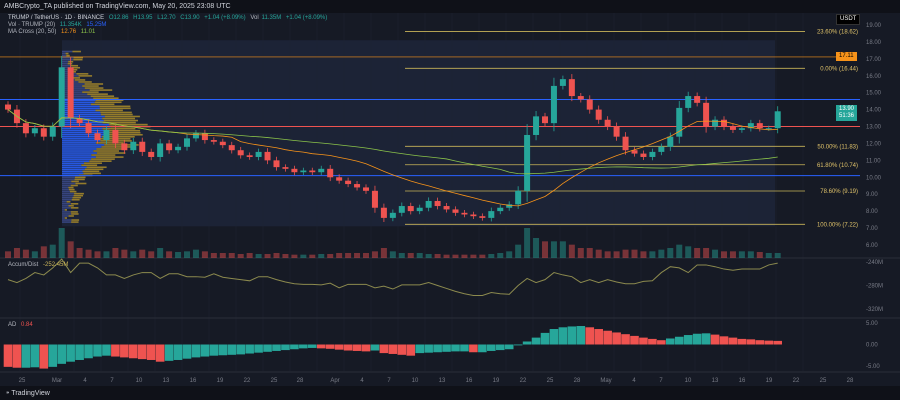 This screenshot has width=900, height=400. Describe the element at coordinates (334, 381) in the screenshot. I see `time-tick: Apr` at that location.